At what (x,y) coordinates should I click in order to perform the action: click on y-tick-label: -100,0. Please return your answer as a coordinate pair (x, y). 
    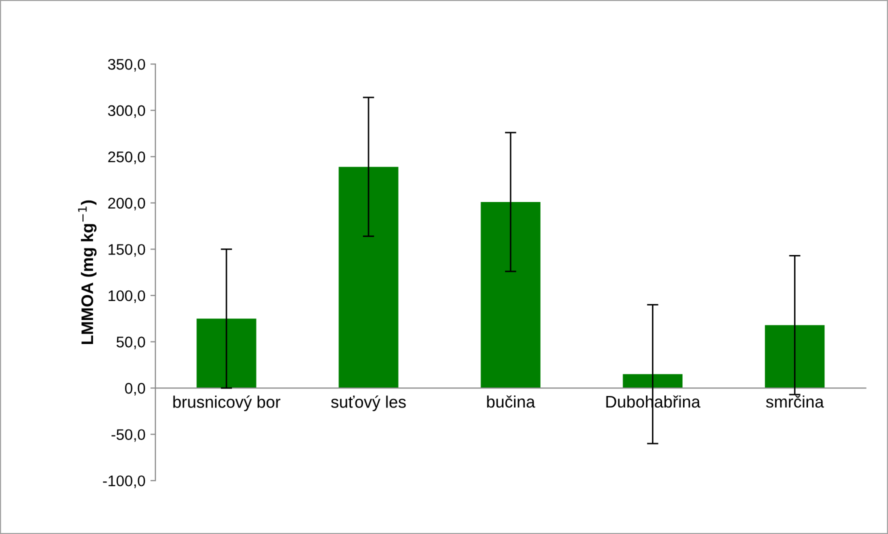
    Looking at the image, I should click on (124, 481).